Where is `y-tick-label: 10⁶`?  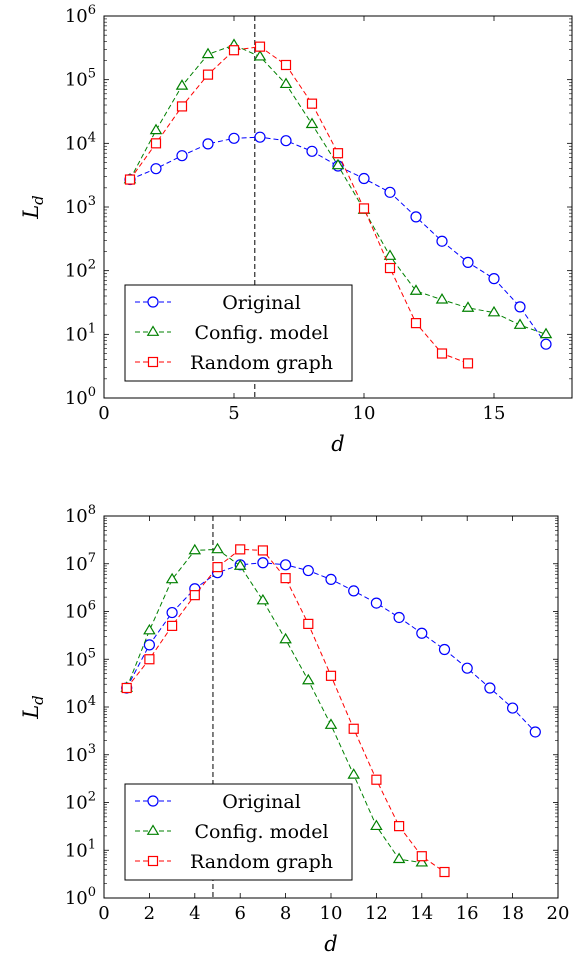 y-tick-label: 10⁶ is located at coordinates (80, 15).